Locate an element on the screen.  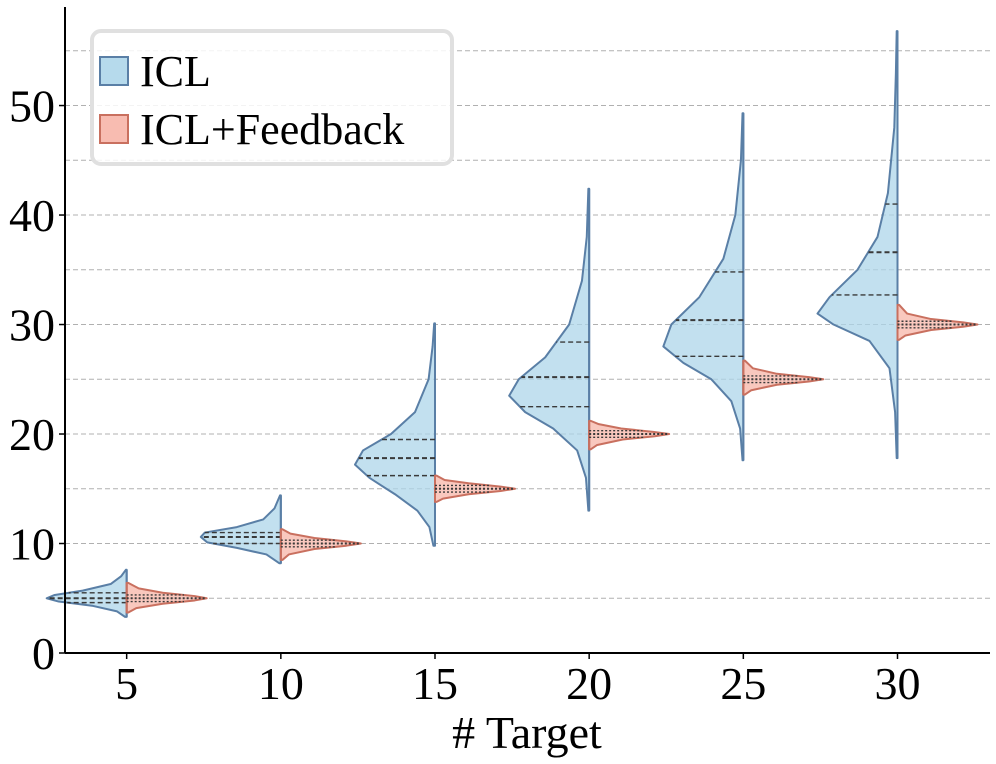
legend-frame is located at coordinates (272, 97).